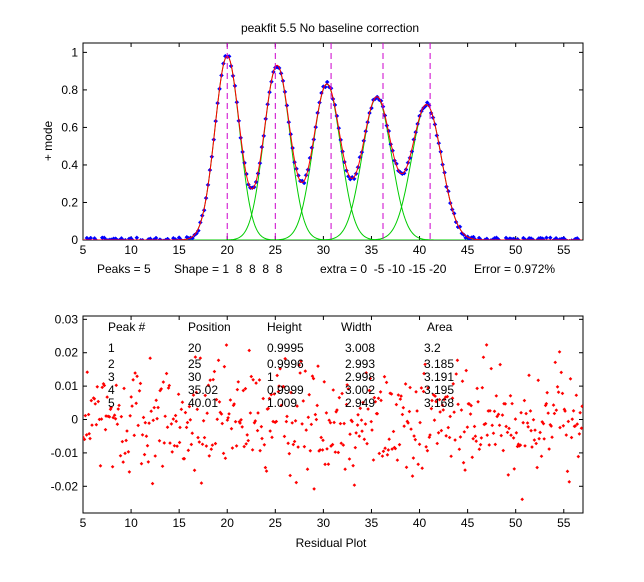  Describe the element at coordinates (131, 250) in the screenshot. I see `top-xtick-label: 10` at that location.